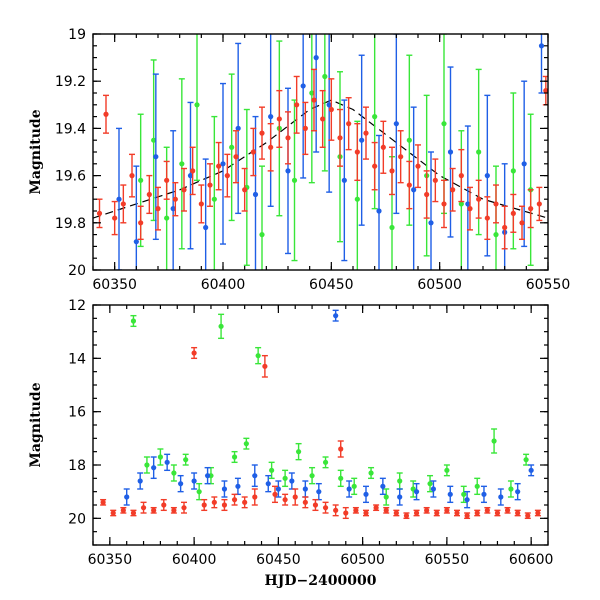 The image size is (600, 600). I want to click on y-tick-label: 19.8, so click(70, 224).